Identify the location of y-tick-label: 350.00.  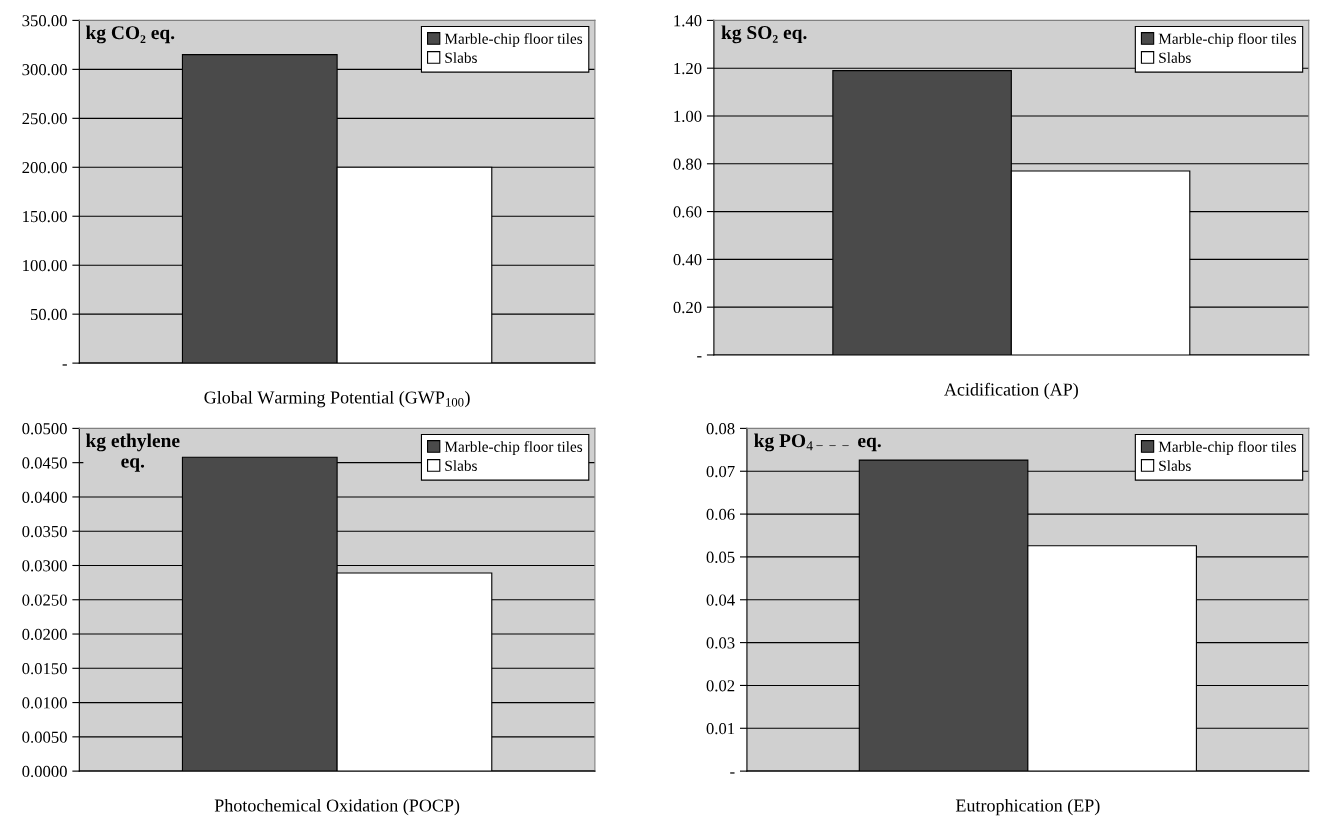
(44, 21).